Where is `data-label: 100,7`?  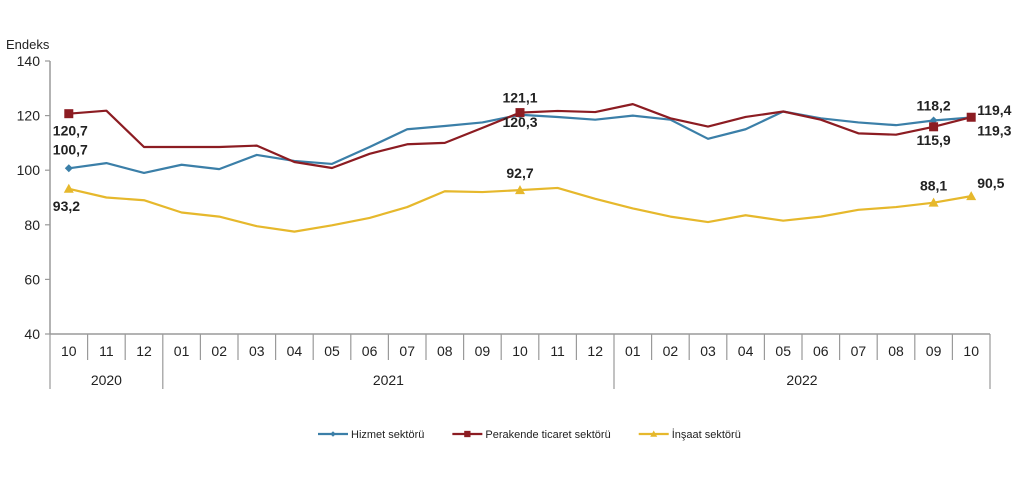 data-label: 100,7 is located at coordinates (70, 149).